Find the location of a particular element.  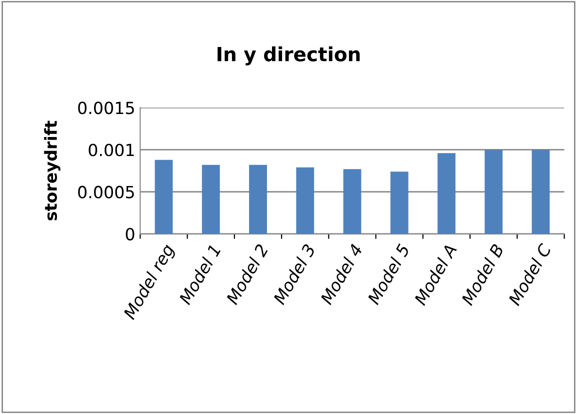

y-axis-title: storeydrift is located at coordinates (52, 170).